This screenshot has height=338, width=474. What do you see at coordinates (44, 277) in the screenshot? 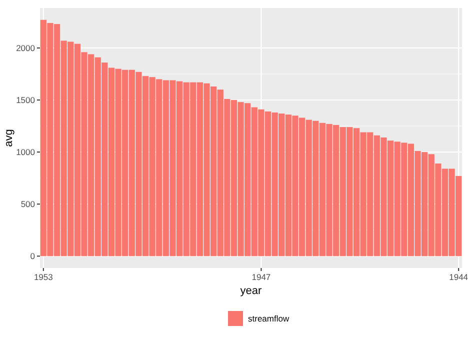
I see `x-tick-label: 1953` at bounding box center [44, 277].